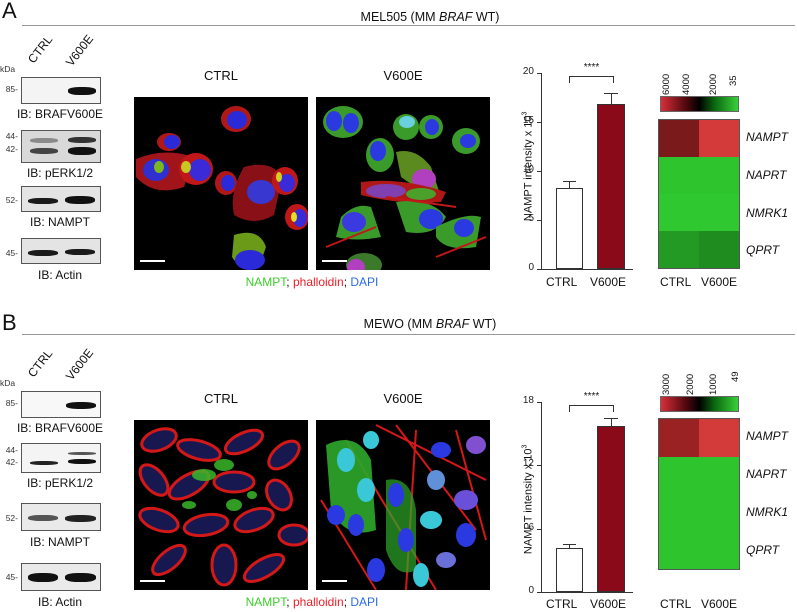 The width and height of the screenshot is (797, 612). What do you see at coordinates (528, 120) in the screenshot?
I see `y-tick-label: 15` at bounding box center [528, 120].